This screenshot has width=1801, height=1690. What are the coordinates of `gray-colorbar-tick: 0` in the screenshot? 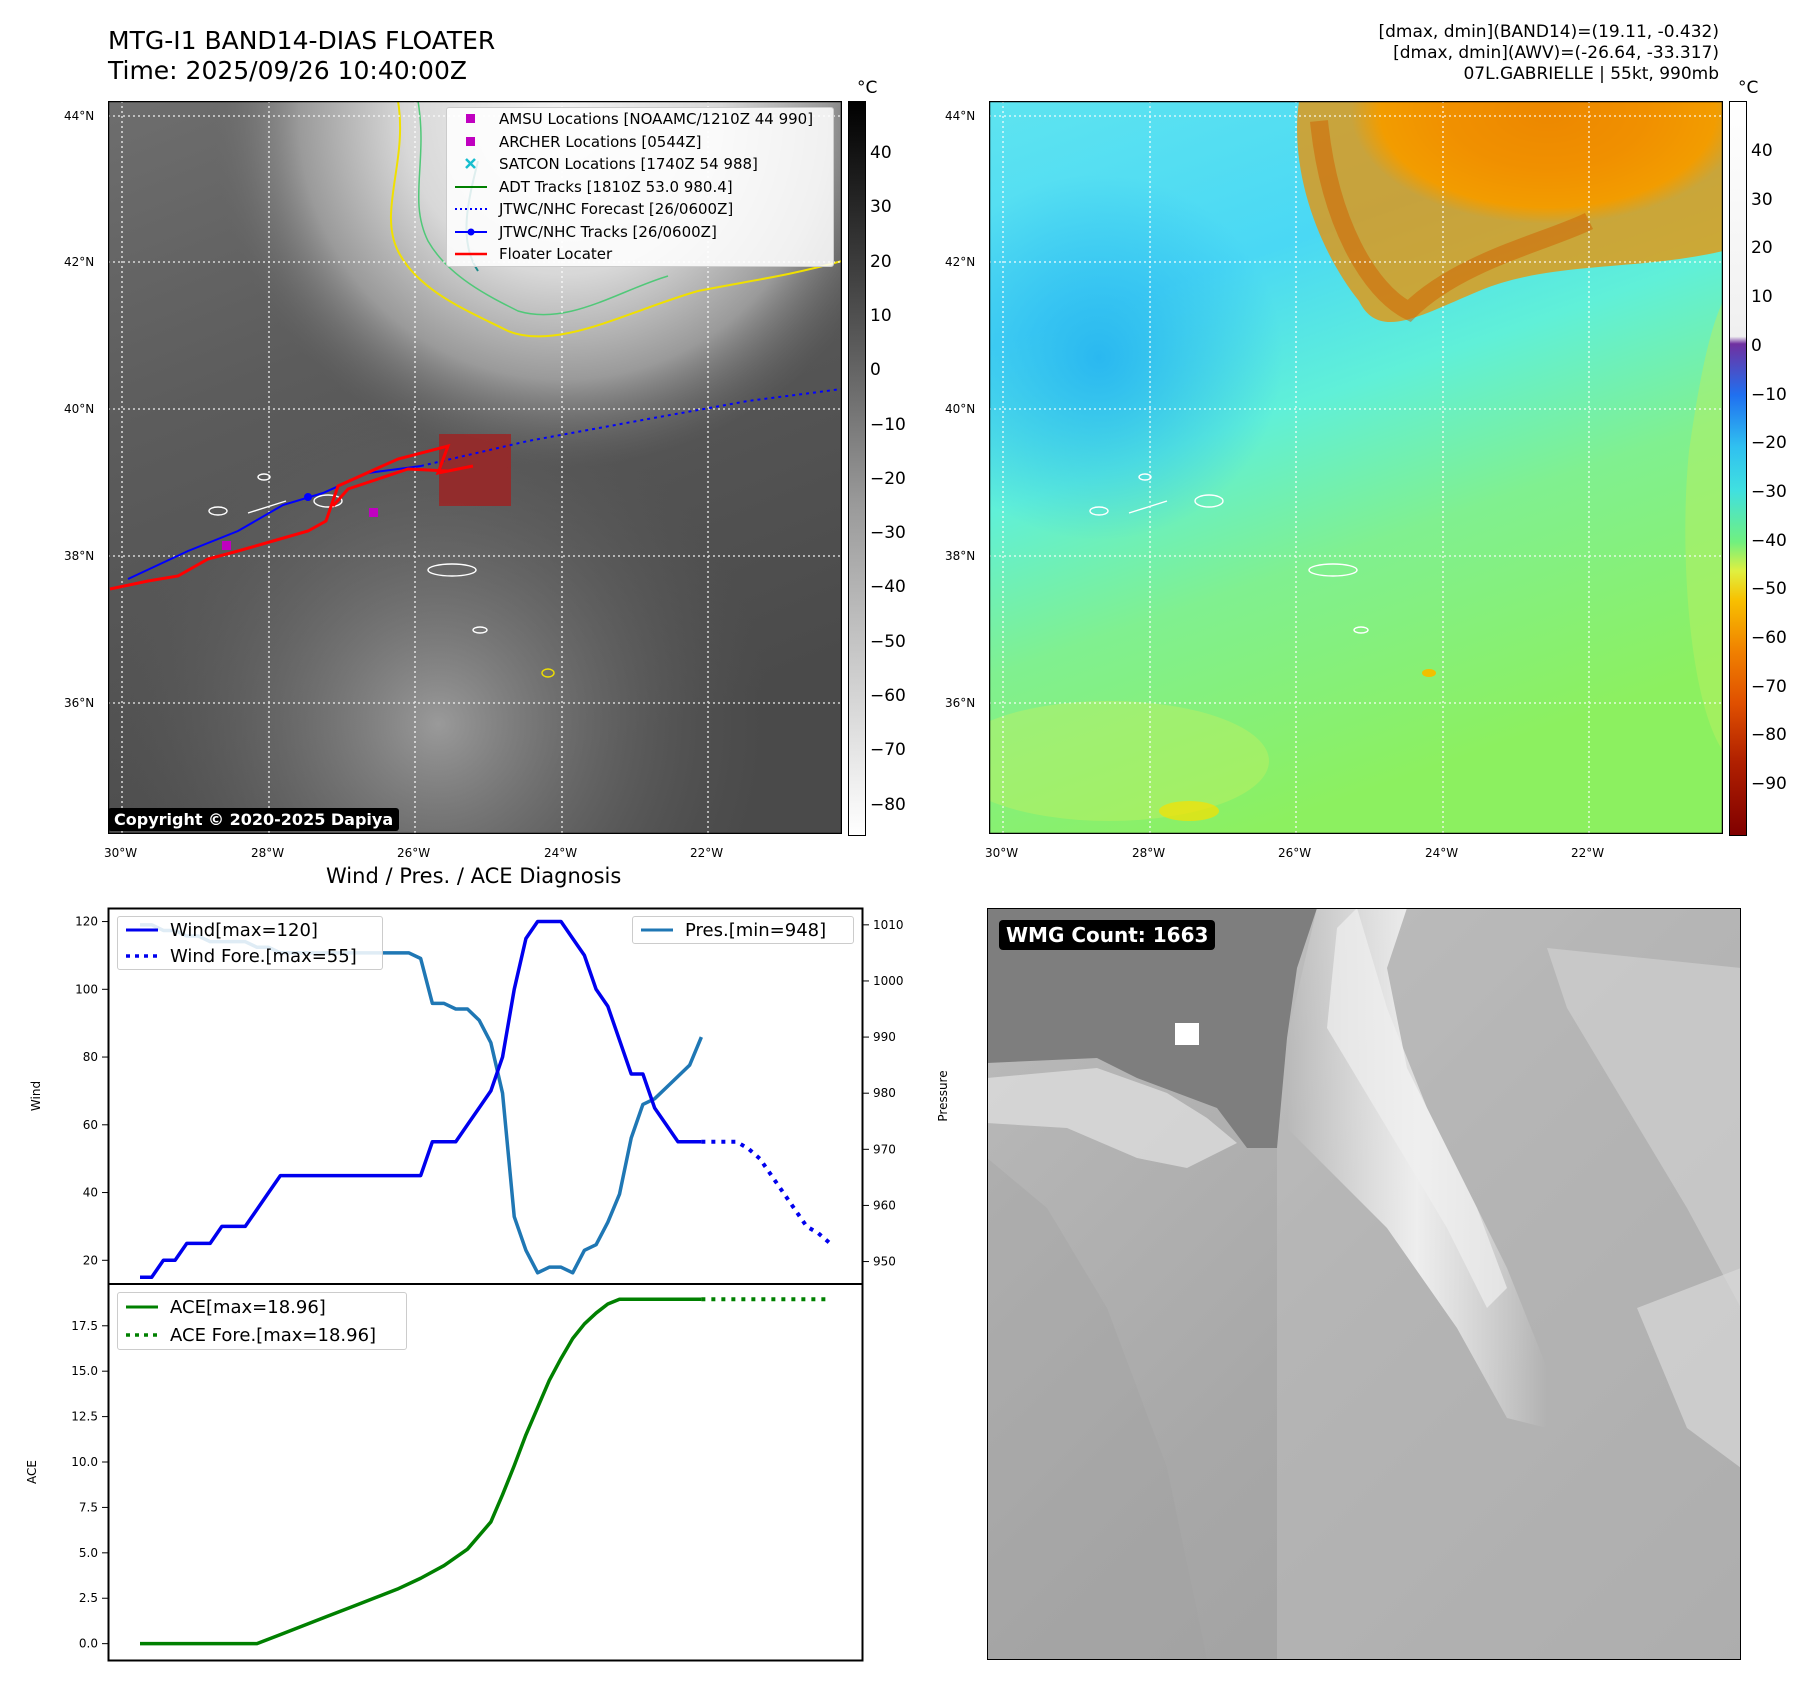 It's located at (875, 370).